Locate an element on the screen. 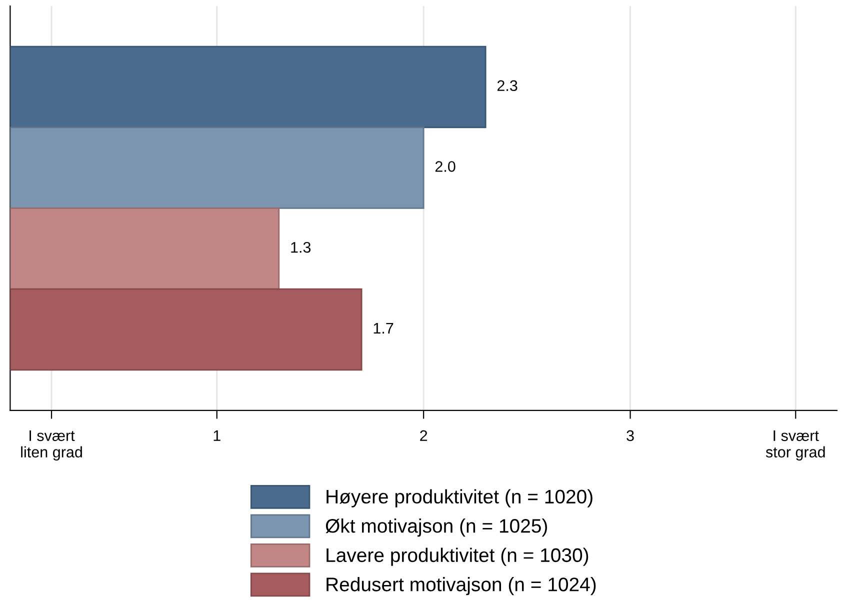 The width and height of the screenshot is (848, 608). legend-label: Lavere produktivitet (n = 1030) is located at coordinates (457, 557).